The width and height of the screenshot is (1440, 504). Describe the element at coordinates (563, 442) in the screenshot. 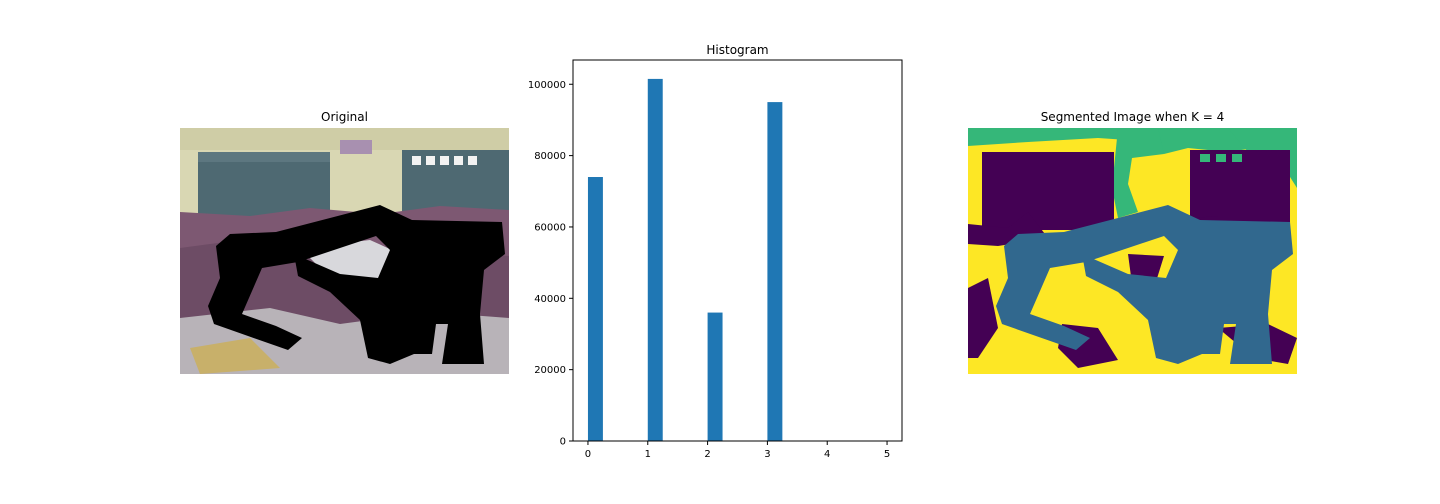

I see `y-tick-label: 0` at that location.